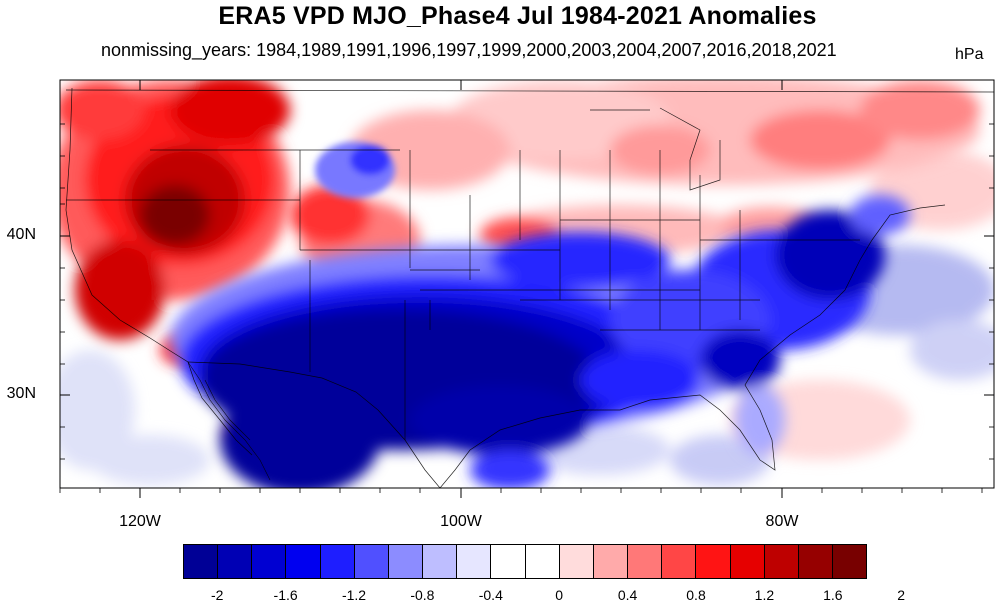  Describe the element at coordinates (140, 521) in the screenshot. I see `lon-label-120w: 120W` at that location.